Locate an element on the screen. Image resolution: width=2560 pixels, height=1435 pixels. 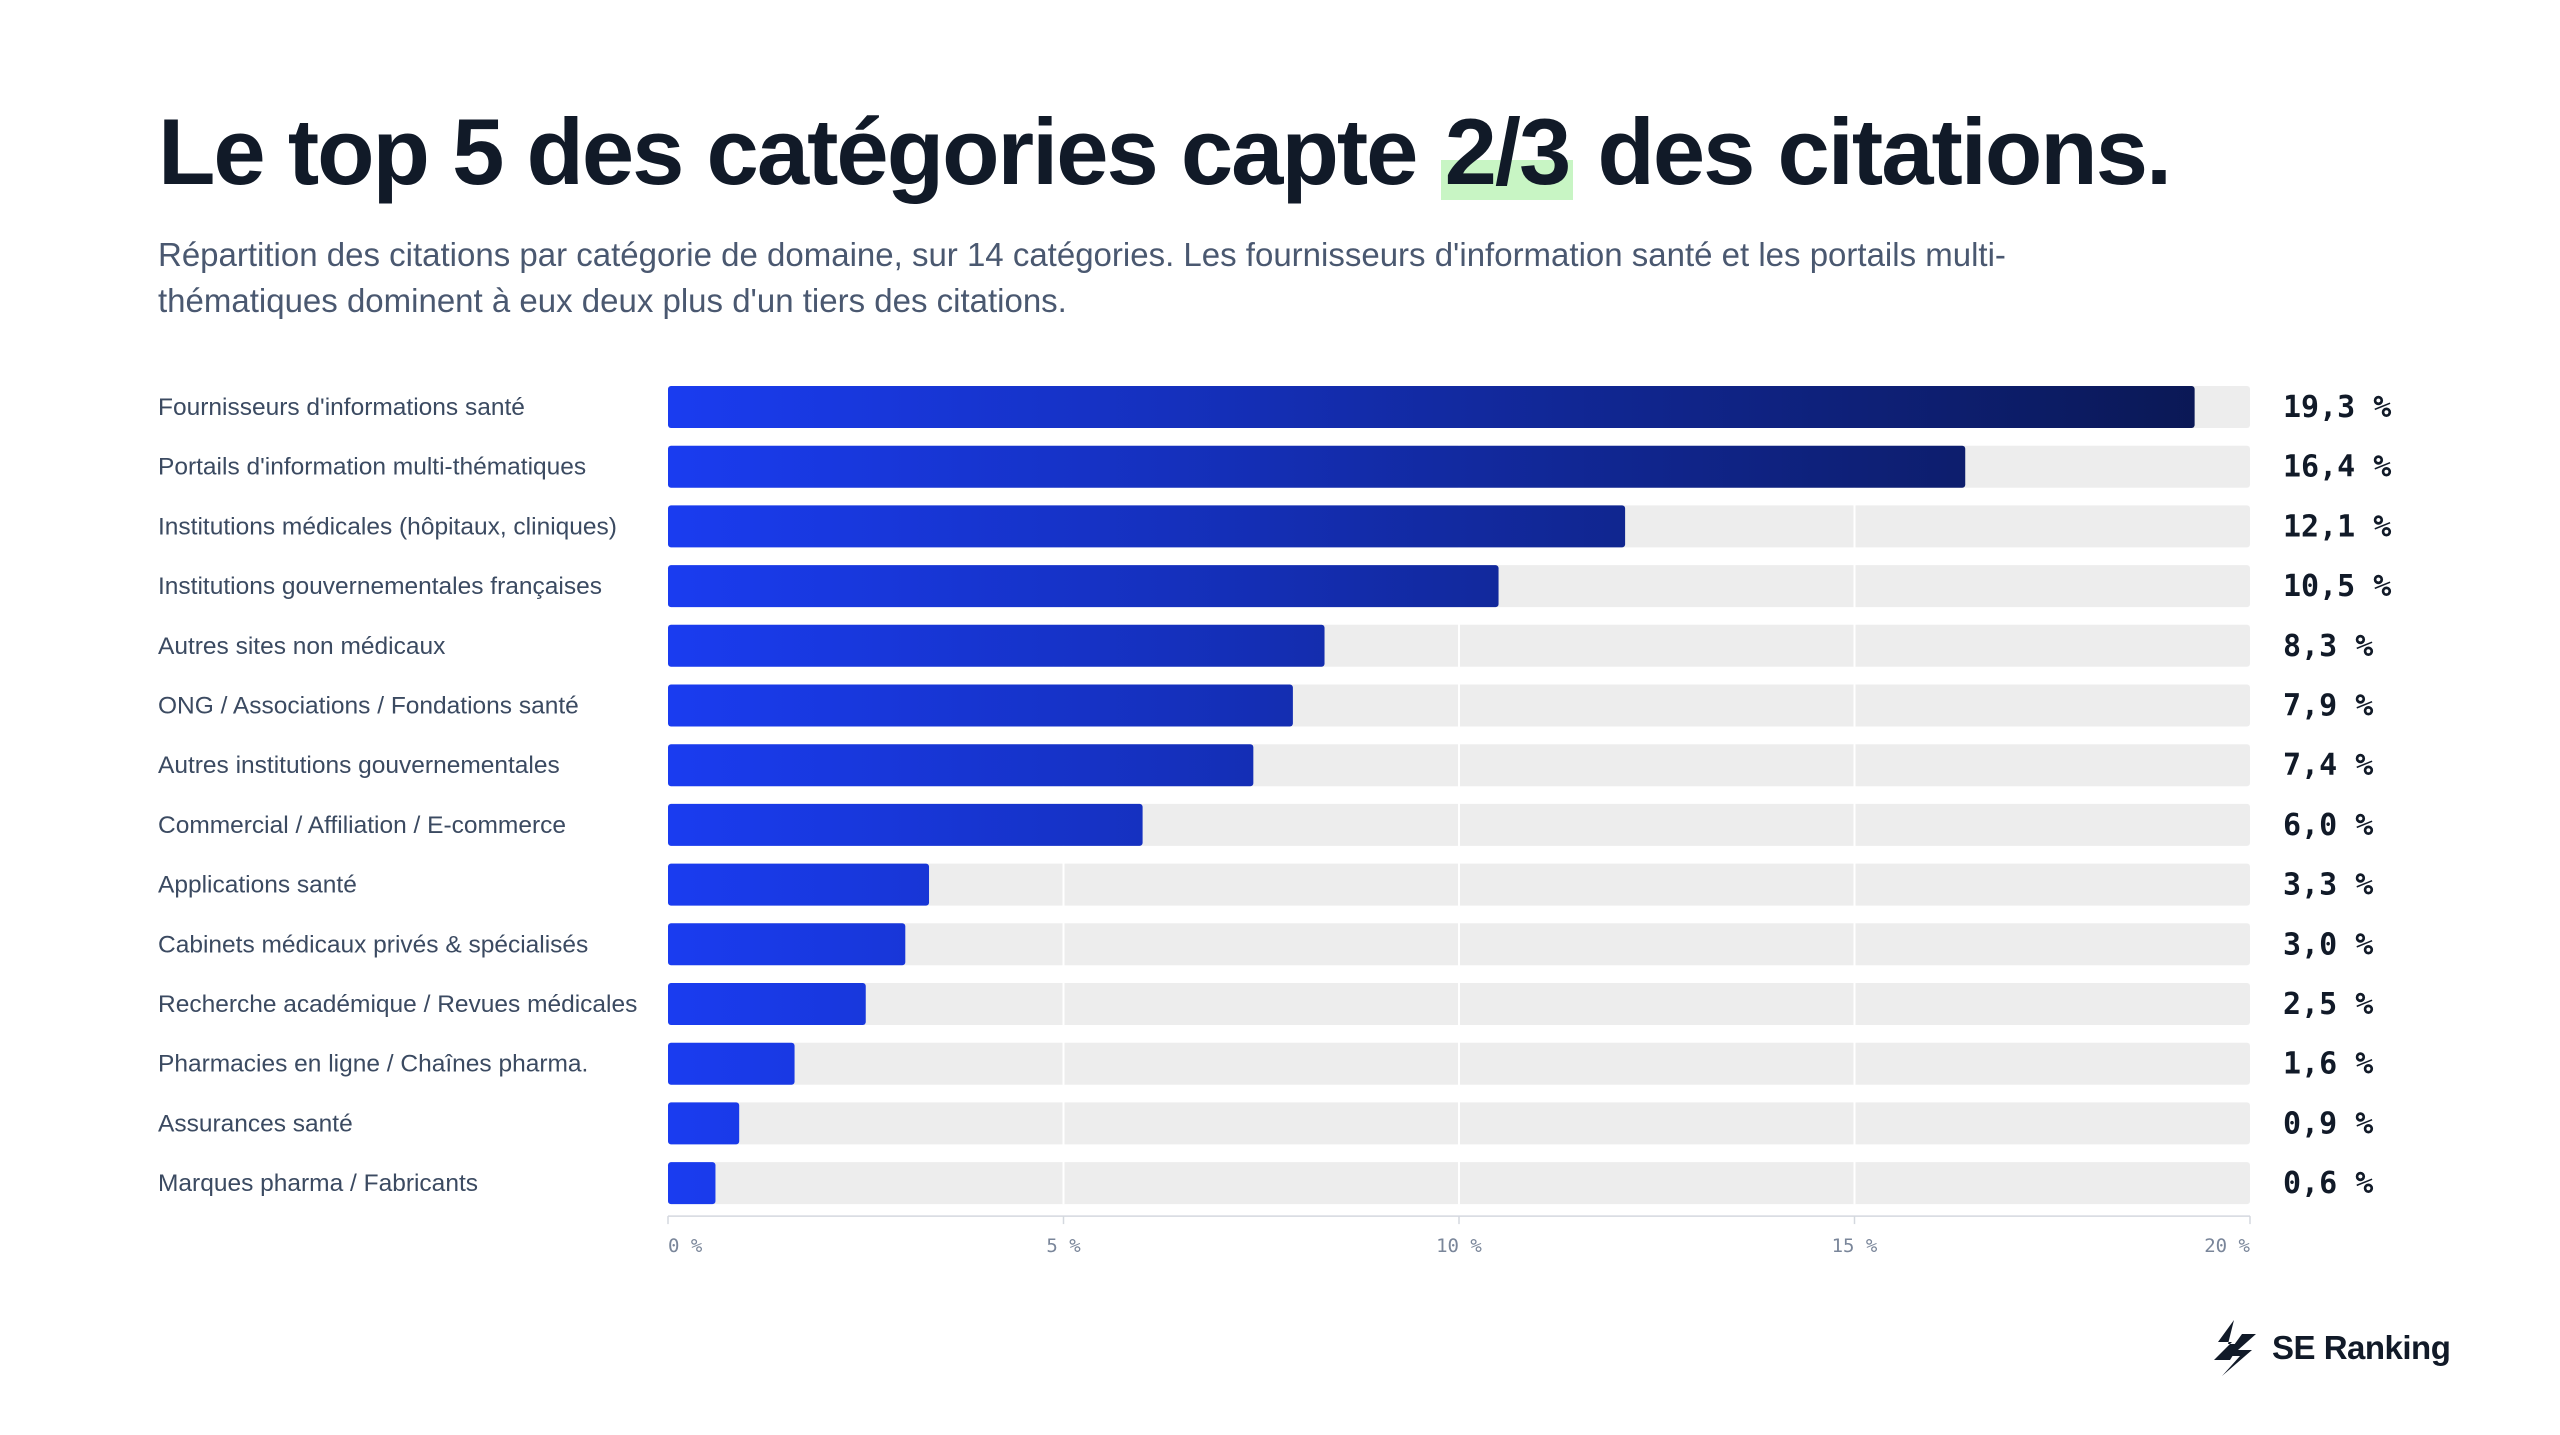
x-tick-label: 5 % is located at coordinates (1063, 1246).